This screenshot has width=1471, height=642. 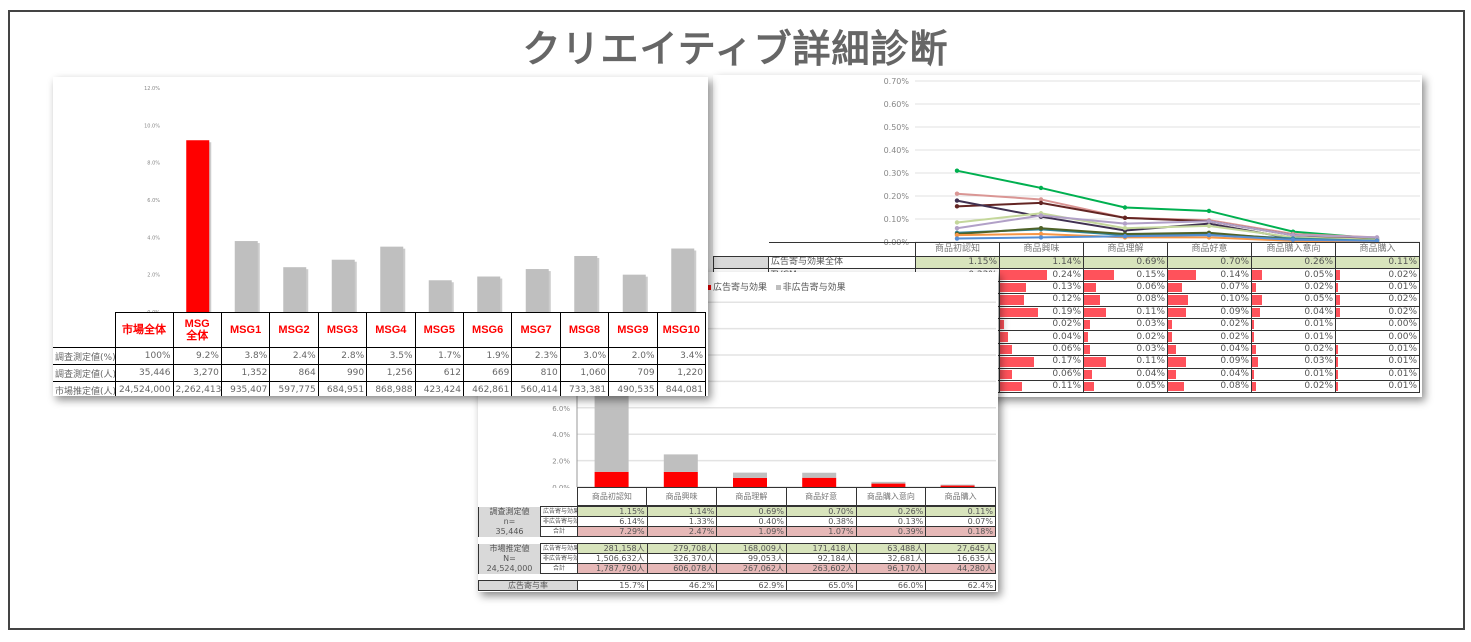 What do you see at coordinates (294, 330) in the screenshot?
I see `header-MSG2: MSG2` at bounding box center [294, 330].